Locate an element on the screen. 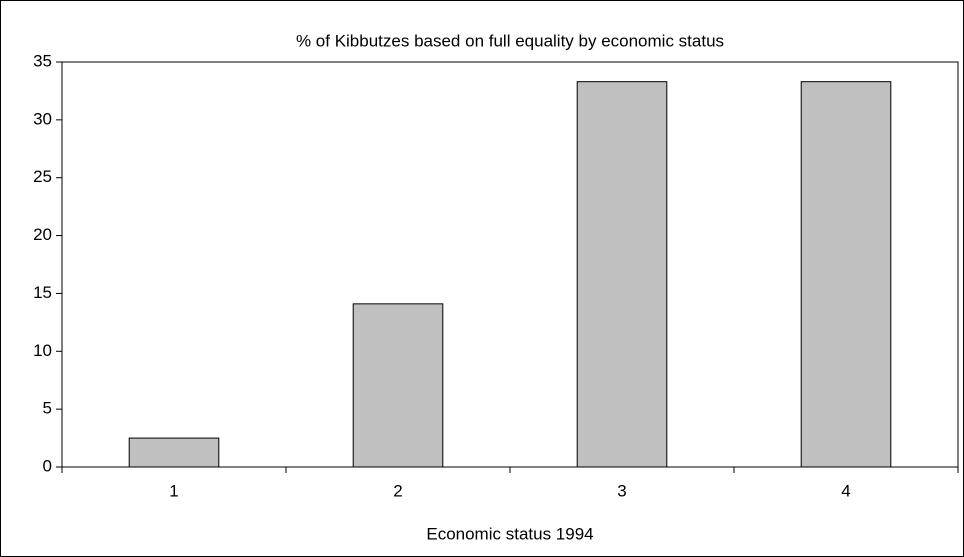  y-tick-label: 30 is located at coordinates (42, 118).